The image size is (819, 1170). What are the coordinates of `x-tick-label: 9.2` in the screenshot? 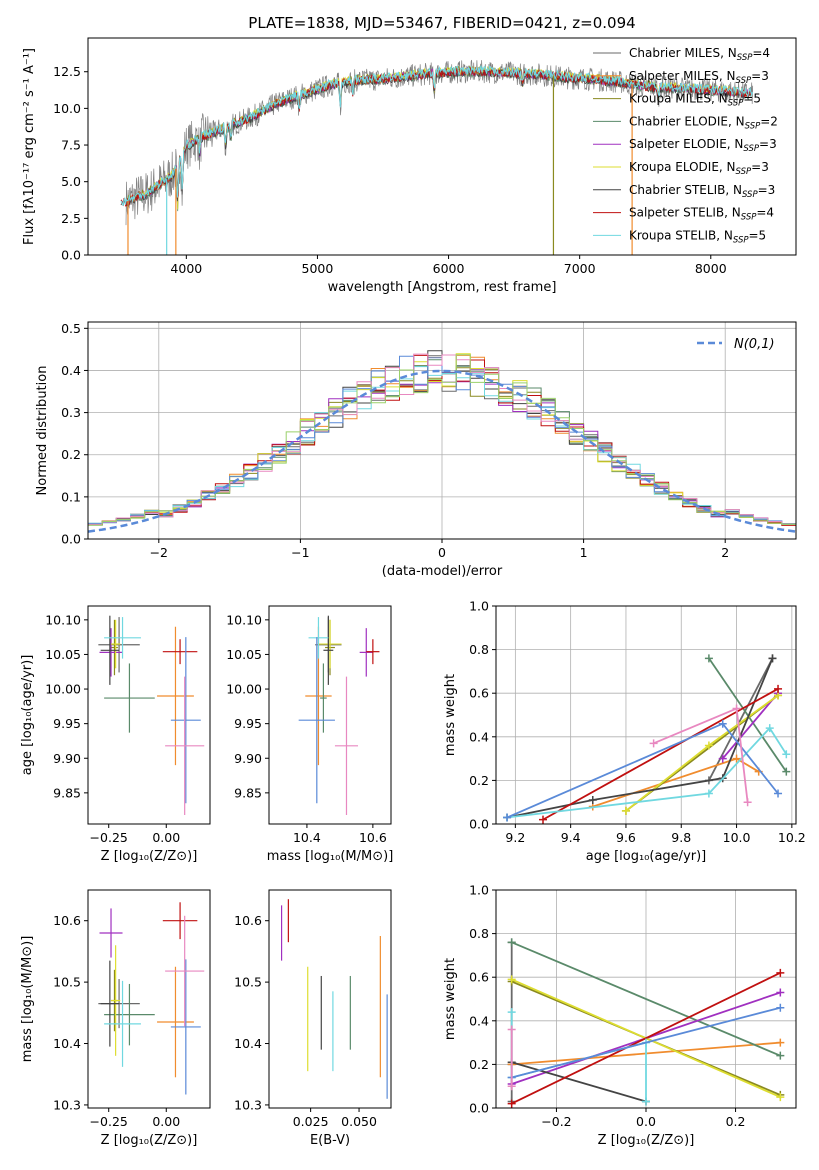 It's located at (515, 837).